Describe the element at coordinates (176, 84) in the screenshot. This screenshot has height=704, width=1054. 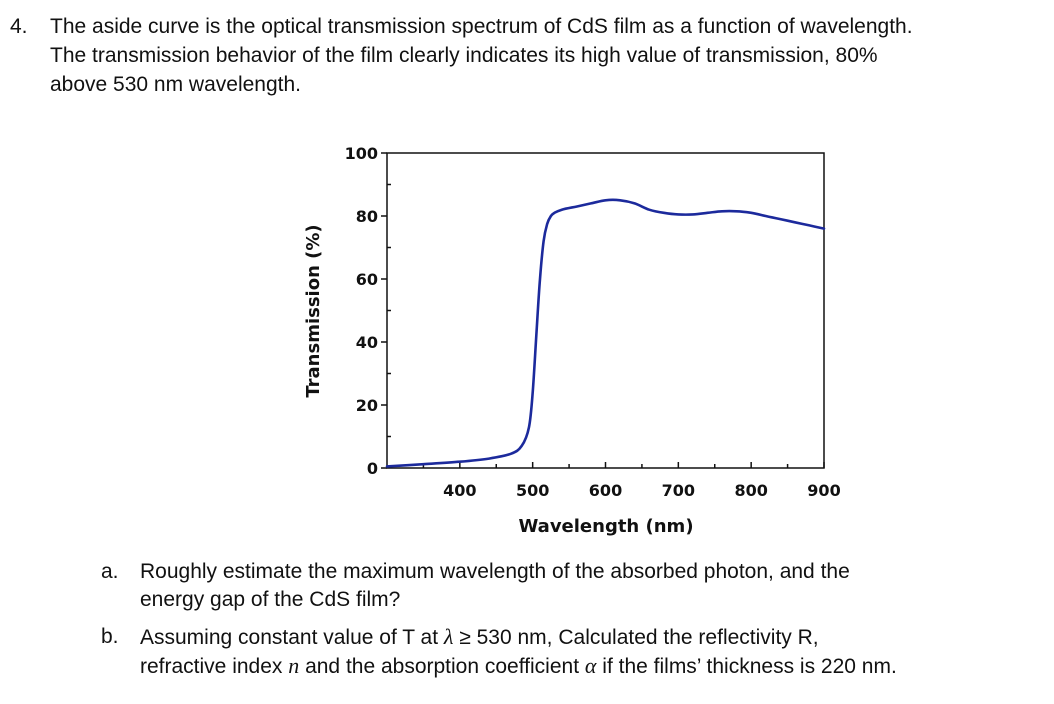
I see `question-line-3: above 530 nm wavelength.` at that location.